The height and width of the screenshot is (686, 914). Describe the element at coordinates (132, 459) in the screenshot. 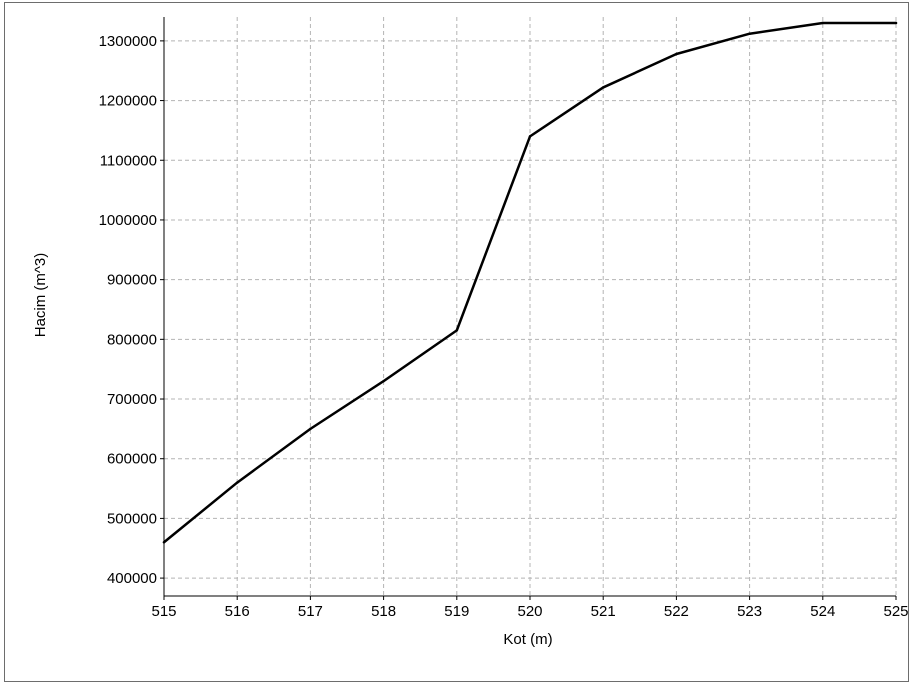

I see `y-tick-label-2: 600000` at that location.